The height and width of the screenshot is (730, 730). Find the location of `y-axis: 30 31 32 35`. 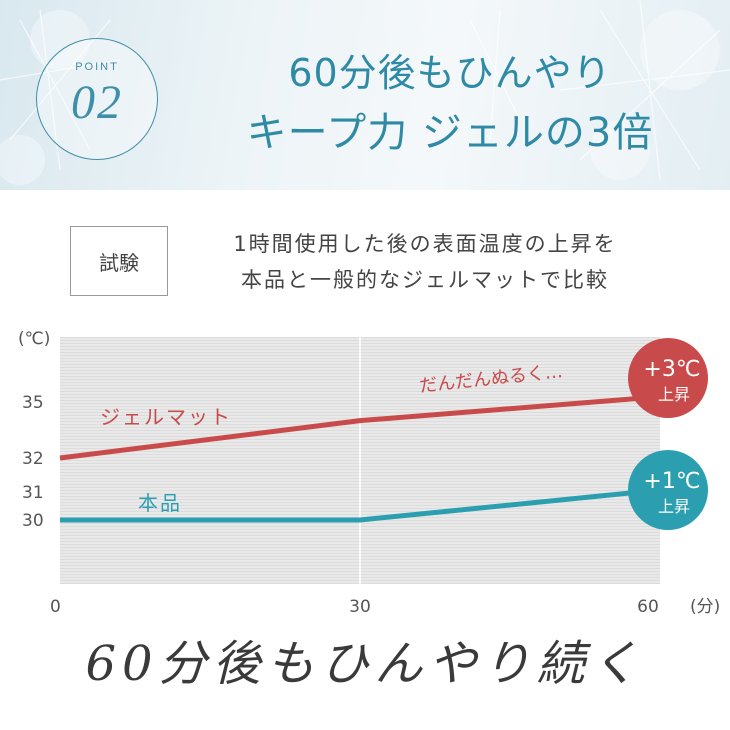

y-axis: 30 31 32 35 is located at coordinates (33, 462).